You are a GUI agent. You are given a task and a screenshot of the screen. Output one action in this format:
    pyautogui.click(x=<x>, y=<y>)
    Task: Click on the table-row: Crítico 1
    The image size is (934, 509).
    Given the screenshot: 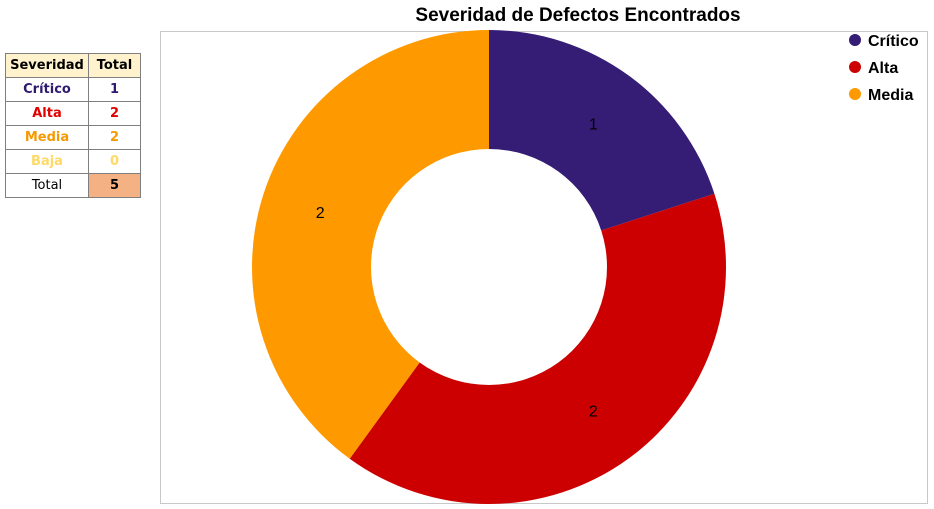 What is the action you would take?
    pyautogui.click(x=73, y=89)
    